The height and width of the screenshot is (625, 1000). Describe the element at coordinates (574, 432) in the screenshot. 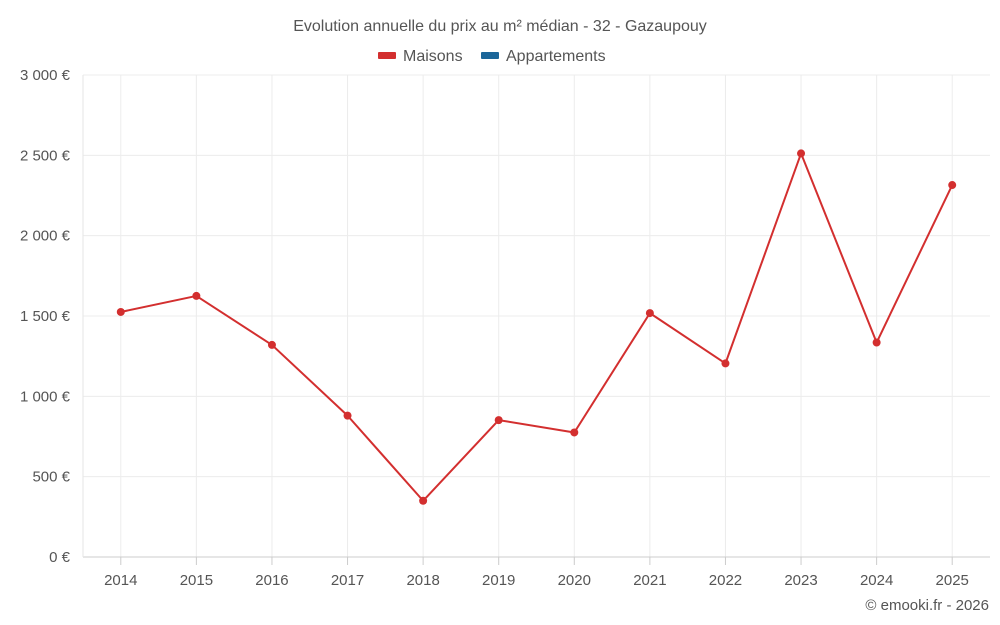

I see `data-point-2020` at that location.